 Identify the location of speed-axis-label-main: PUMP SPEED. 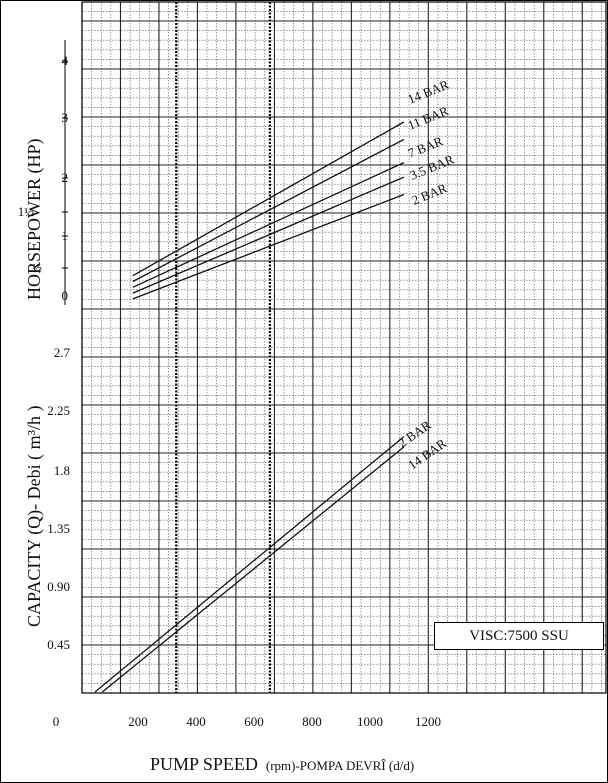
(204, 764).